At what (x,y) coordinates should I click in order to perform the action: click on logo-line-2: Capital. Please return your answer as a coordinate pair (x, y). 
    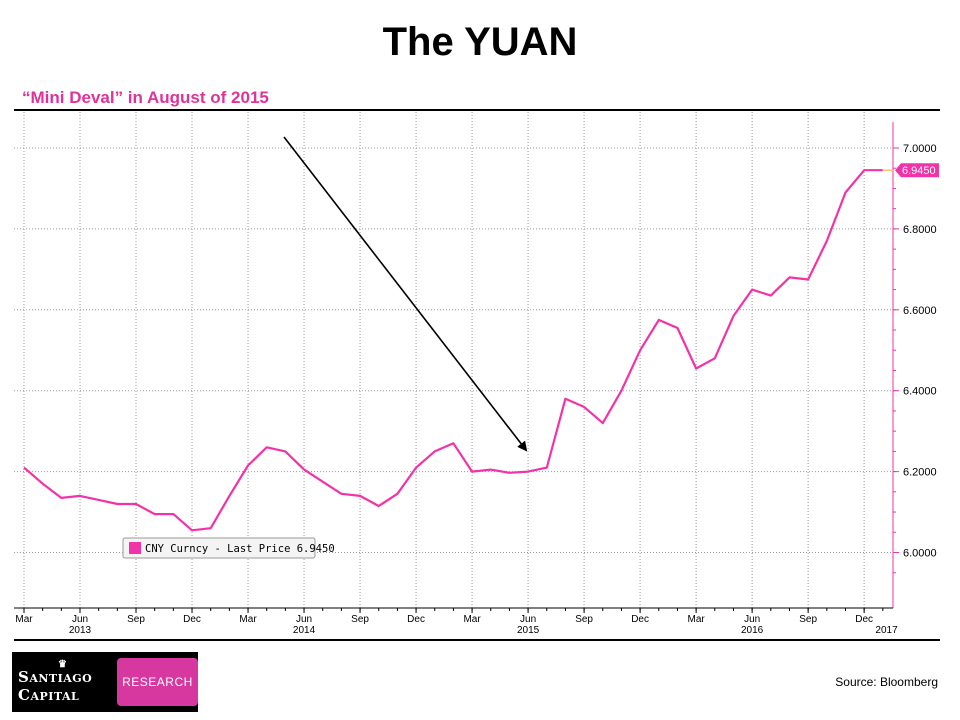
    Looking at the image, I should click on (49, 695).